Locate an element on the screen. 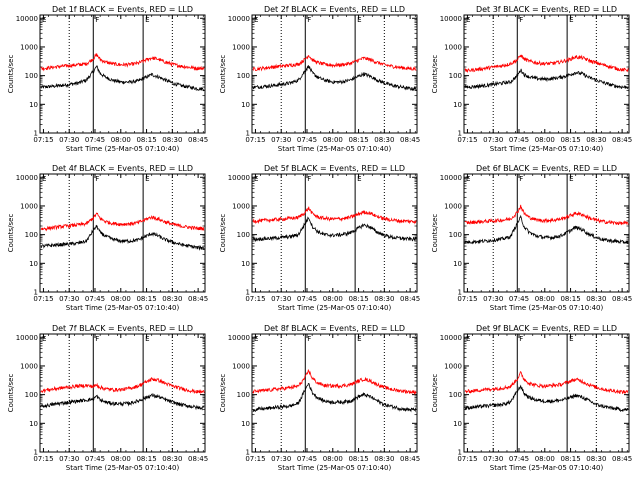 This screenshot has height=480, width=640. panel-title: Det 7f BLACK = Events, RED = LLD is located at coordinates (122, 328).